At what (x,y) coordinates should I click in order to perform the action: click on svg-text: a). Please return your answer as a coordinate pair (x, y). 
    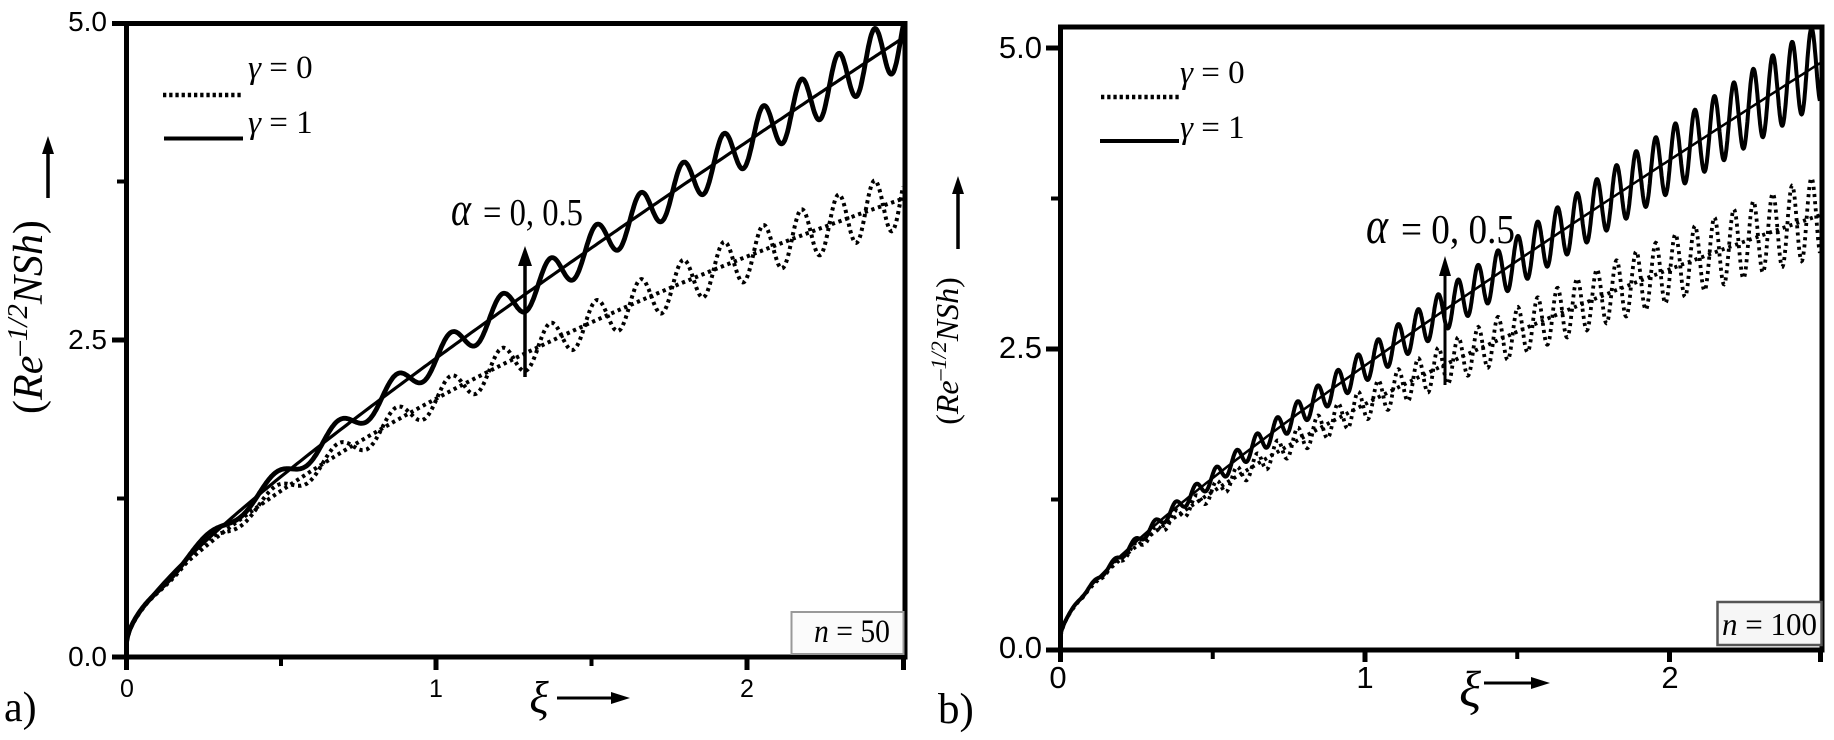
    Looking at the image, I should click on (20, 708).